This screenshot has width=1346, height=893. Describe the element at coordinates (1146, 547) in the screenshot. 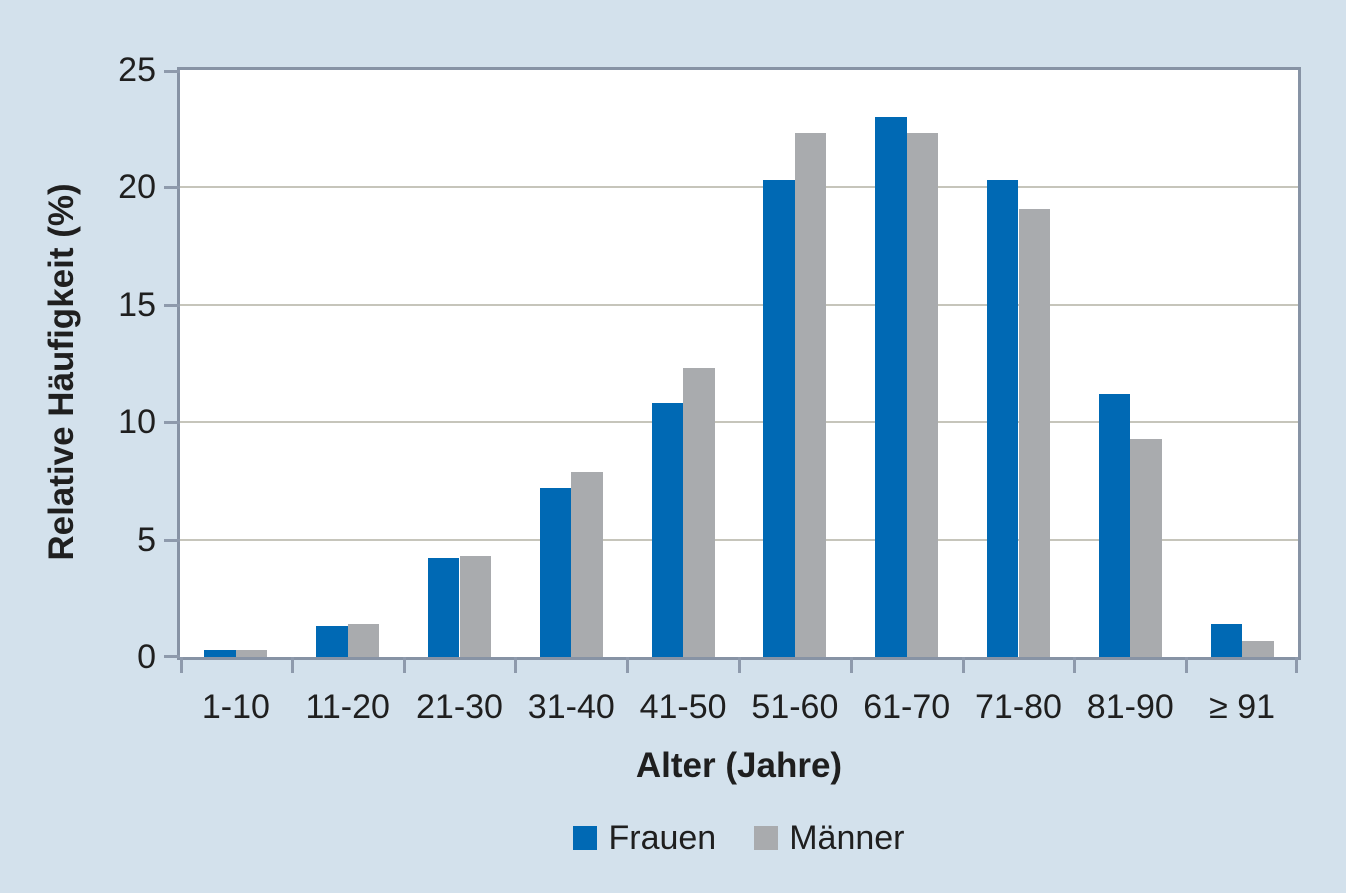

I see `bar-männer-81-90` at that location.